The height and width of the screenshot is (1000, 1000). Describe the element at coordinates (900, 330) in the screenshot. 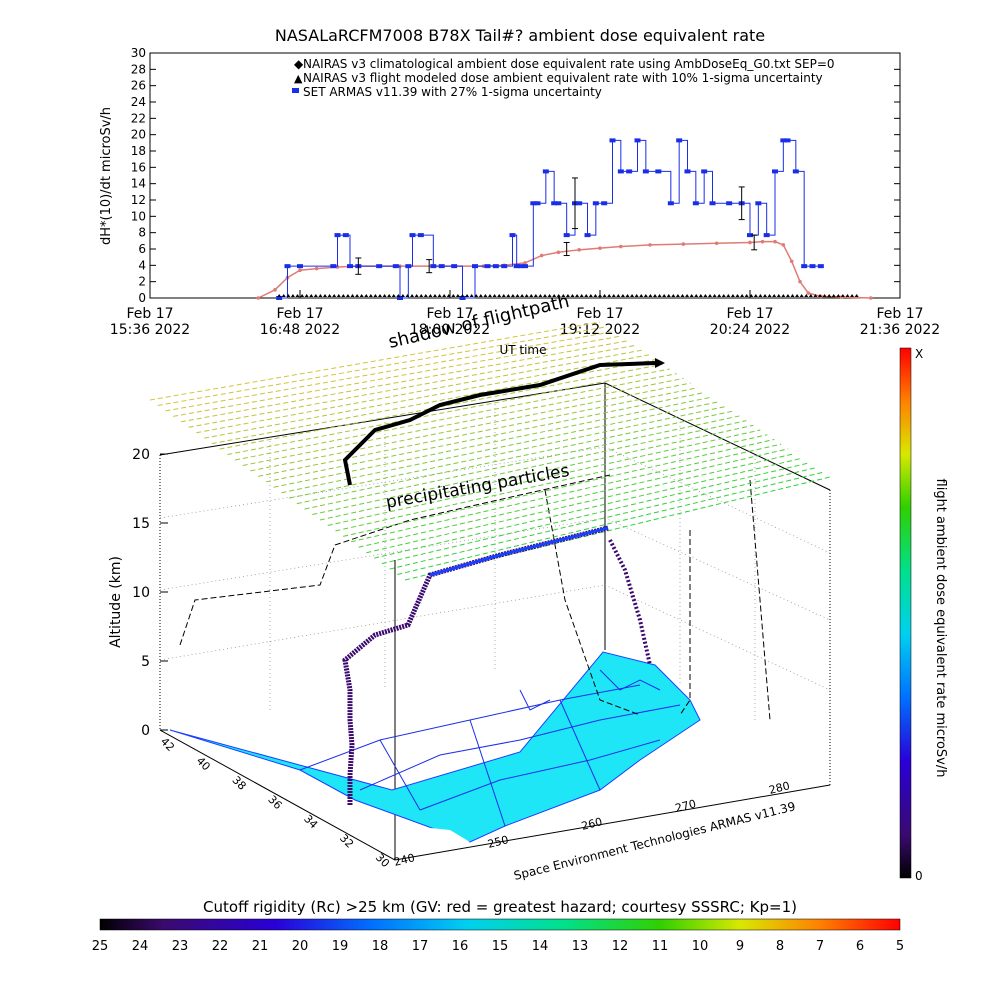

I see `x-tick-label-time: 21:36 2022` at that location.